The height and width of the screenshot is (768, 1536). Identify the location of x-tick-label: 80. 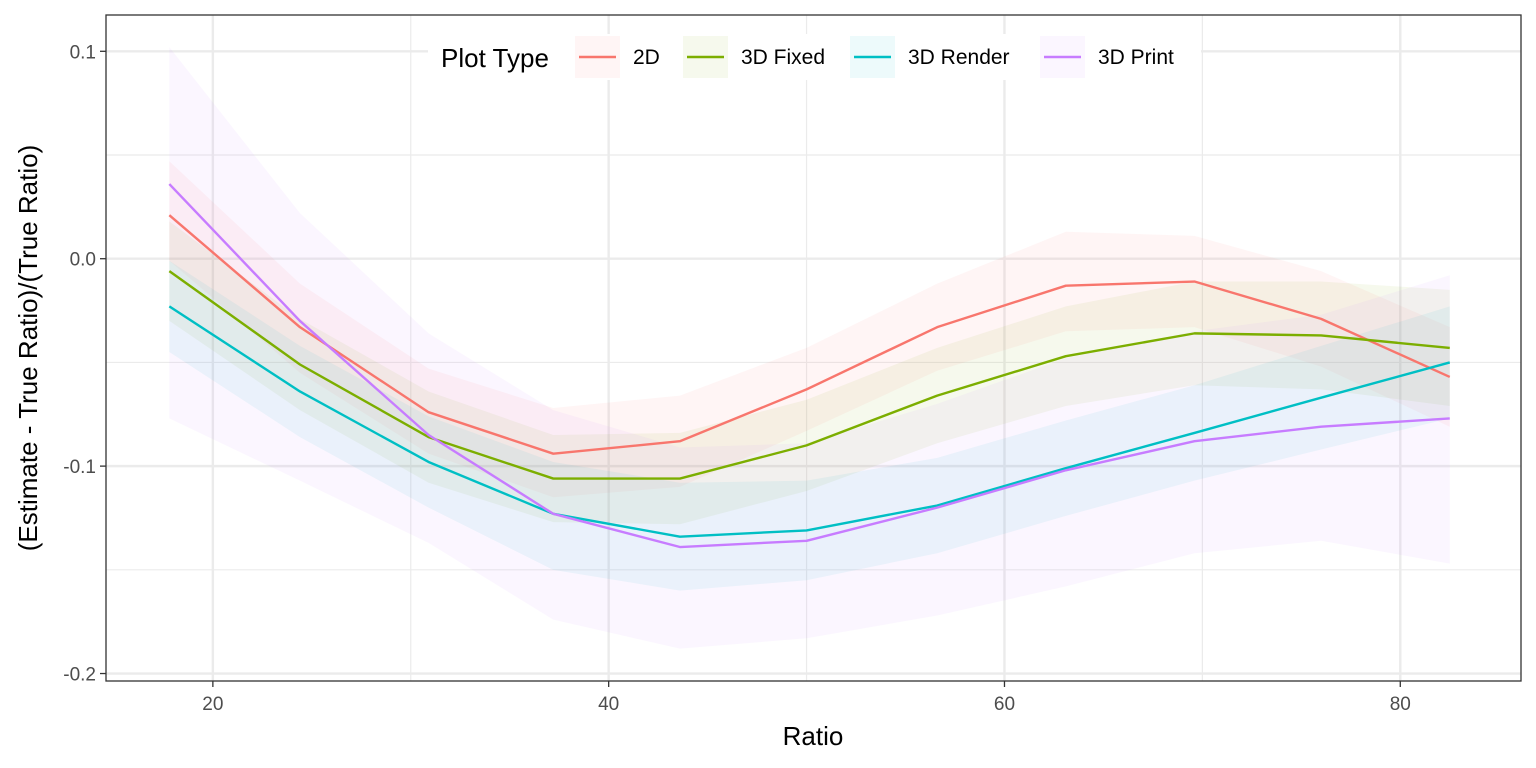
(1400, 704).